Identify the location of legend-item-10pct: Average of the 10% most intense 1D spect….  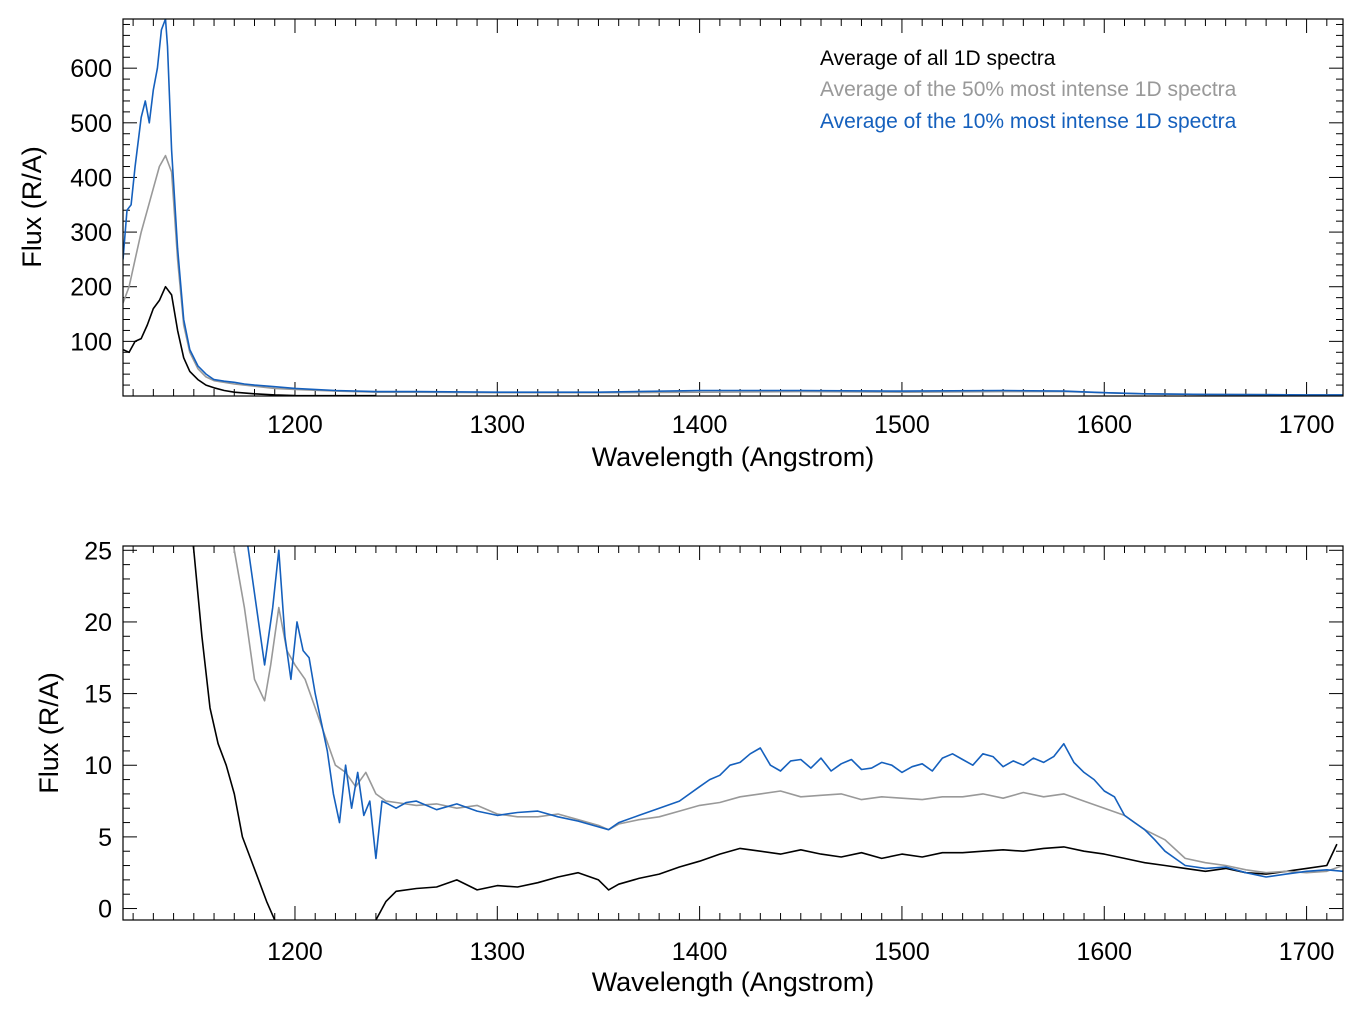
(1028, 121).